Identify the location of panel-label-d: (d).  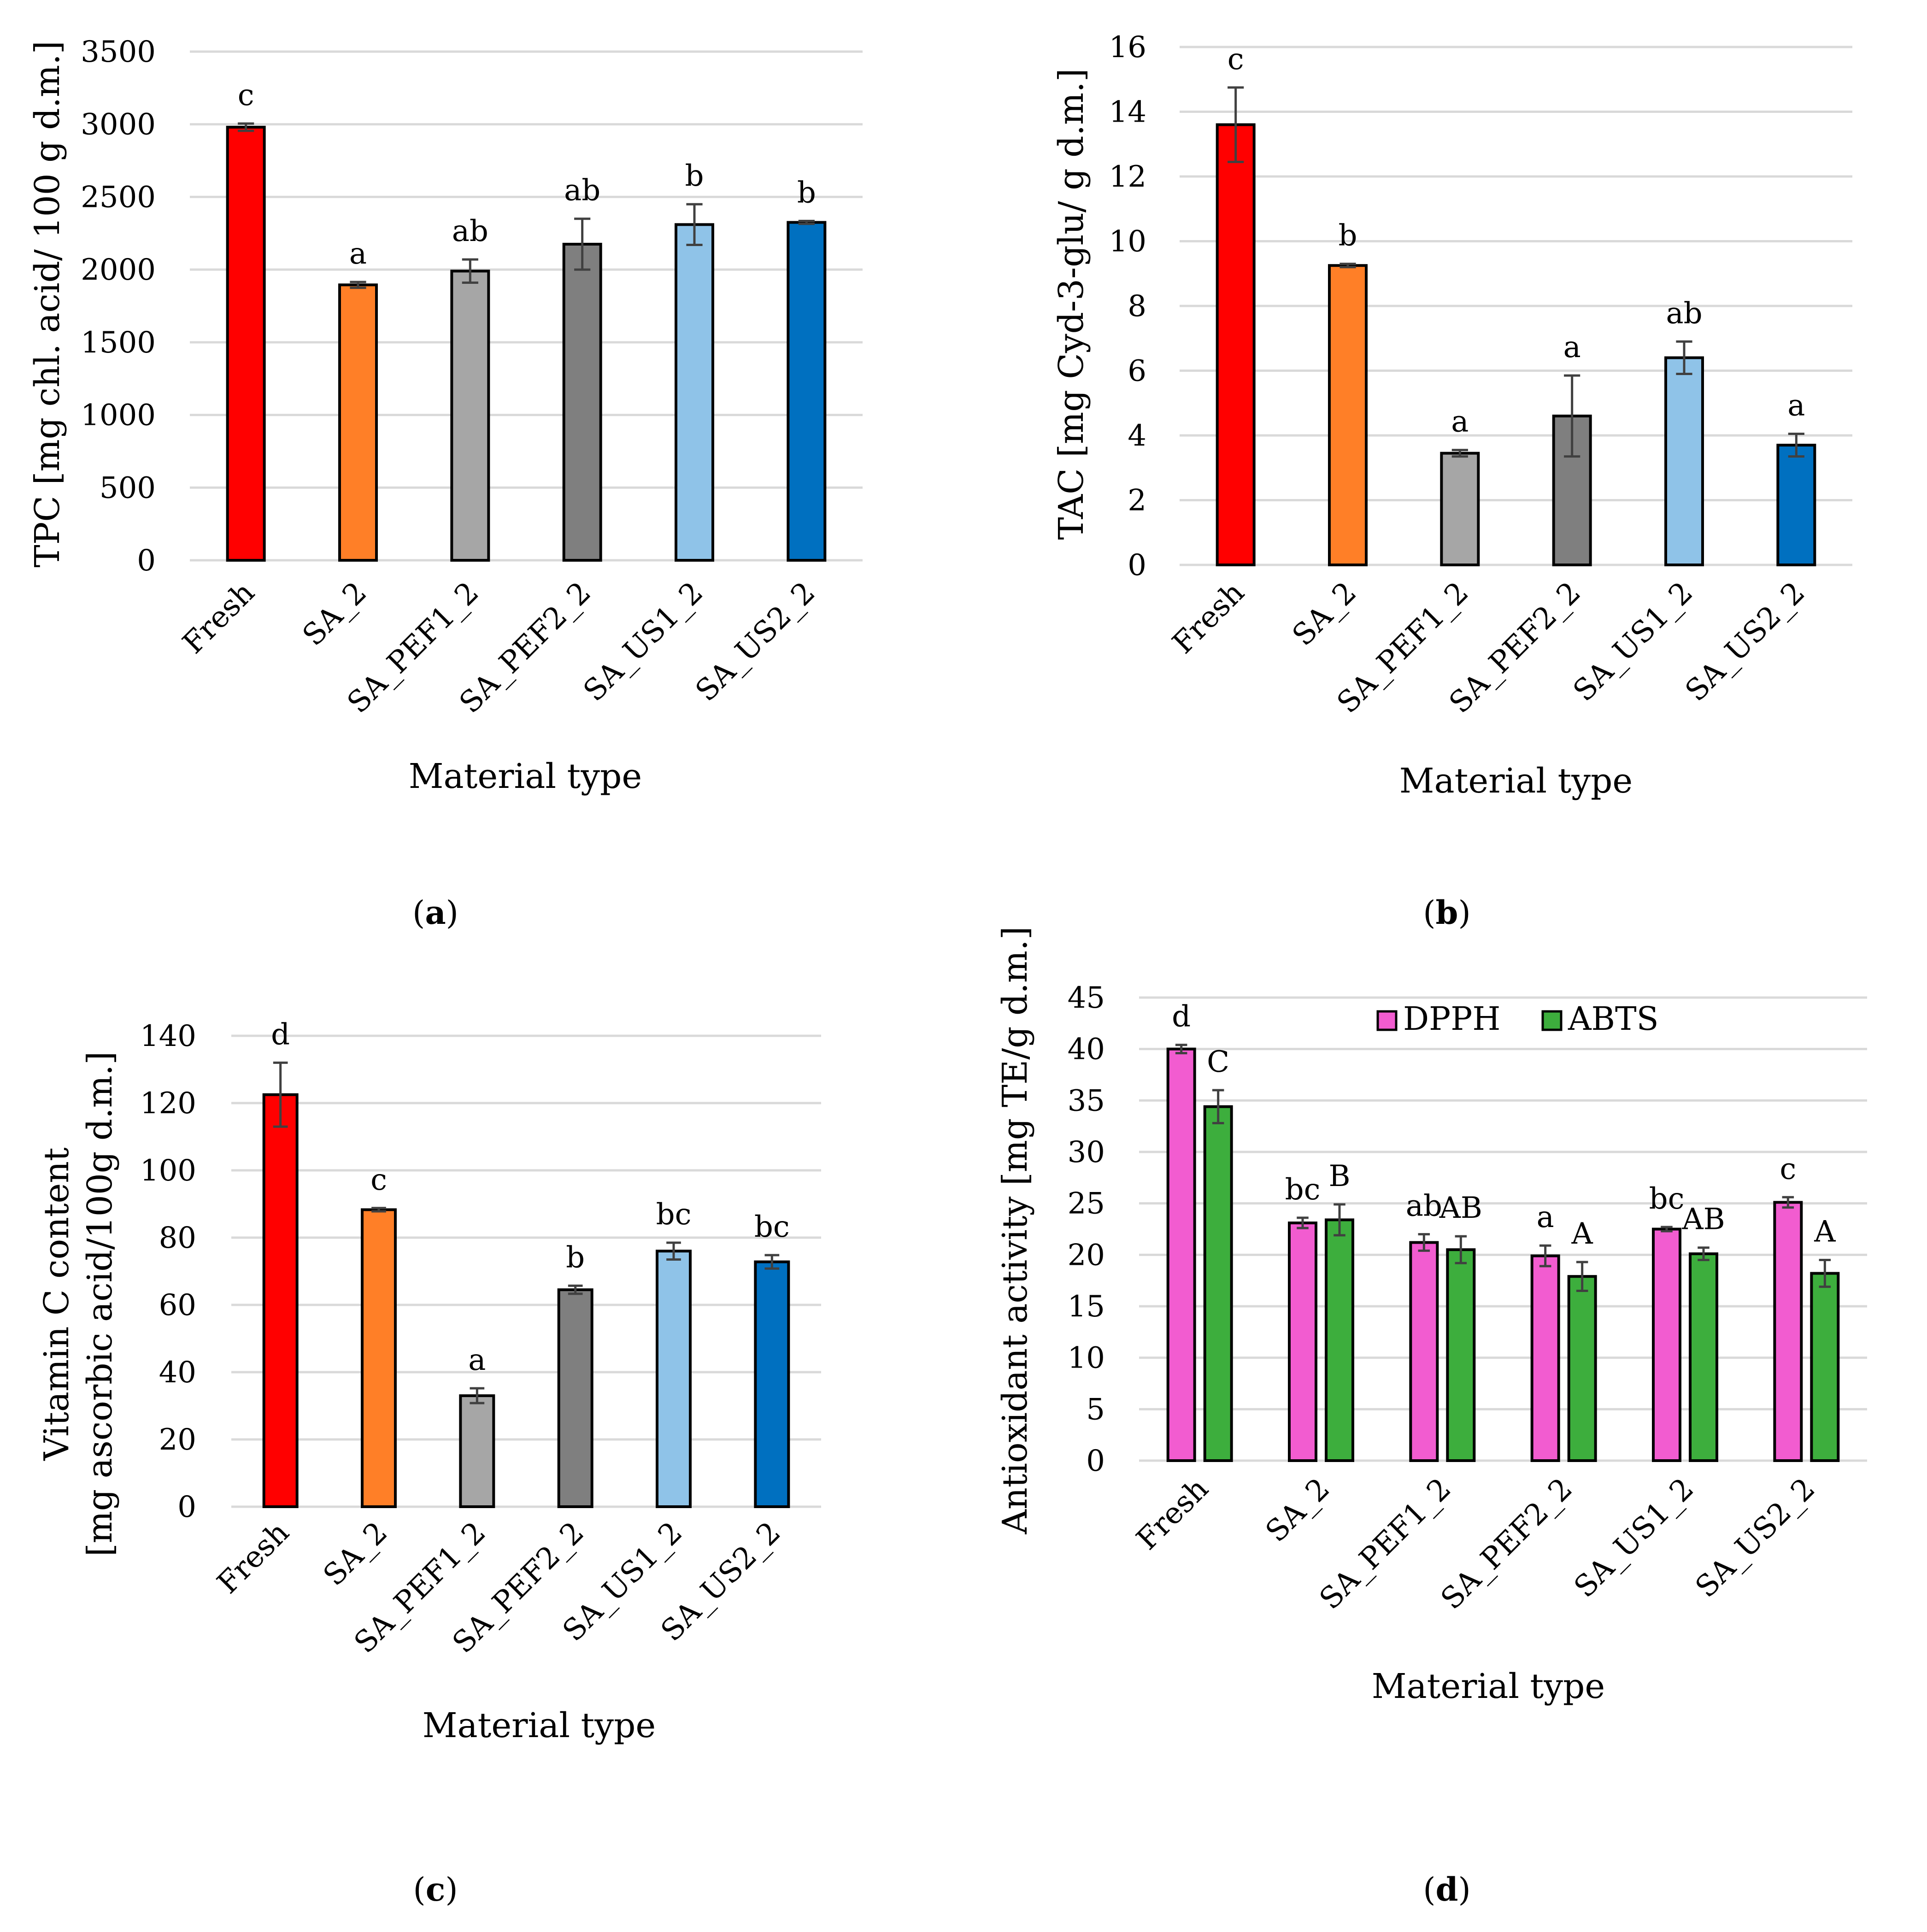
(1447, 1889).